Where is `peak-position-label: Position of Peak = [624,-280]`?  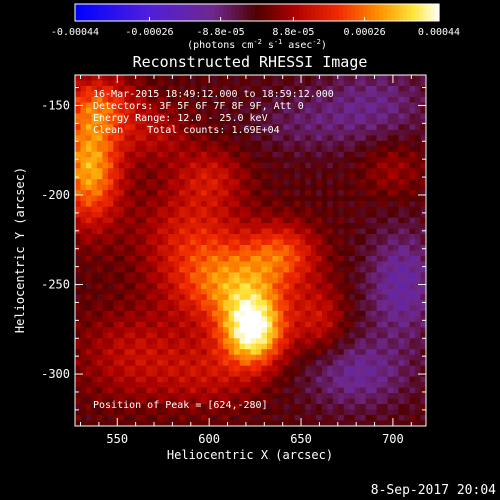 peak-position-label: Position of Peak = [624,-280] is located at coordinates (180, 405).